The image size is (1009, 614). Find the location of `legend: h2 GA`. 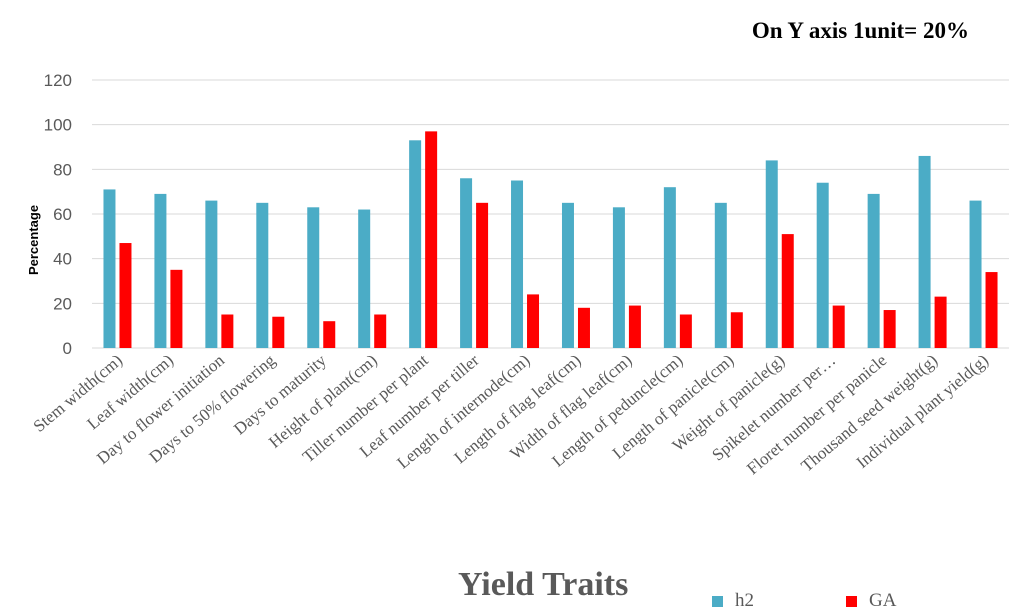

legend: h2 GA is located at coordinates (804, 601).